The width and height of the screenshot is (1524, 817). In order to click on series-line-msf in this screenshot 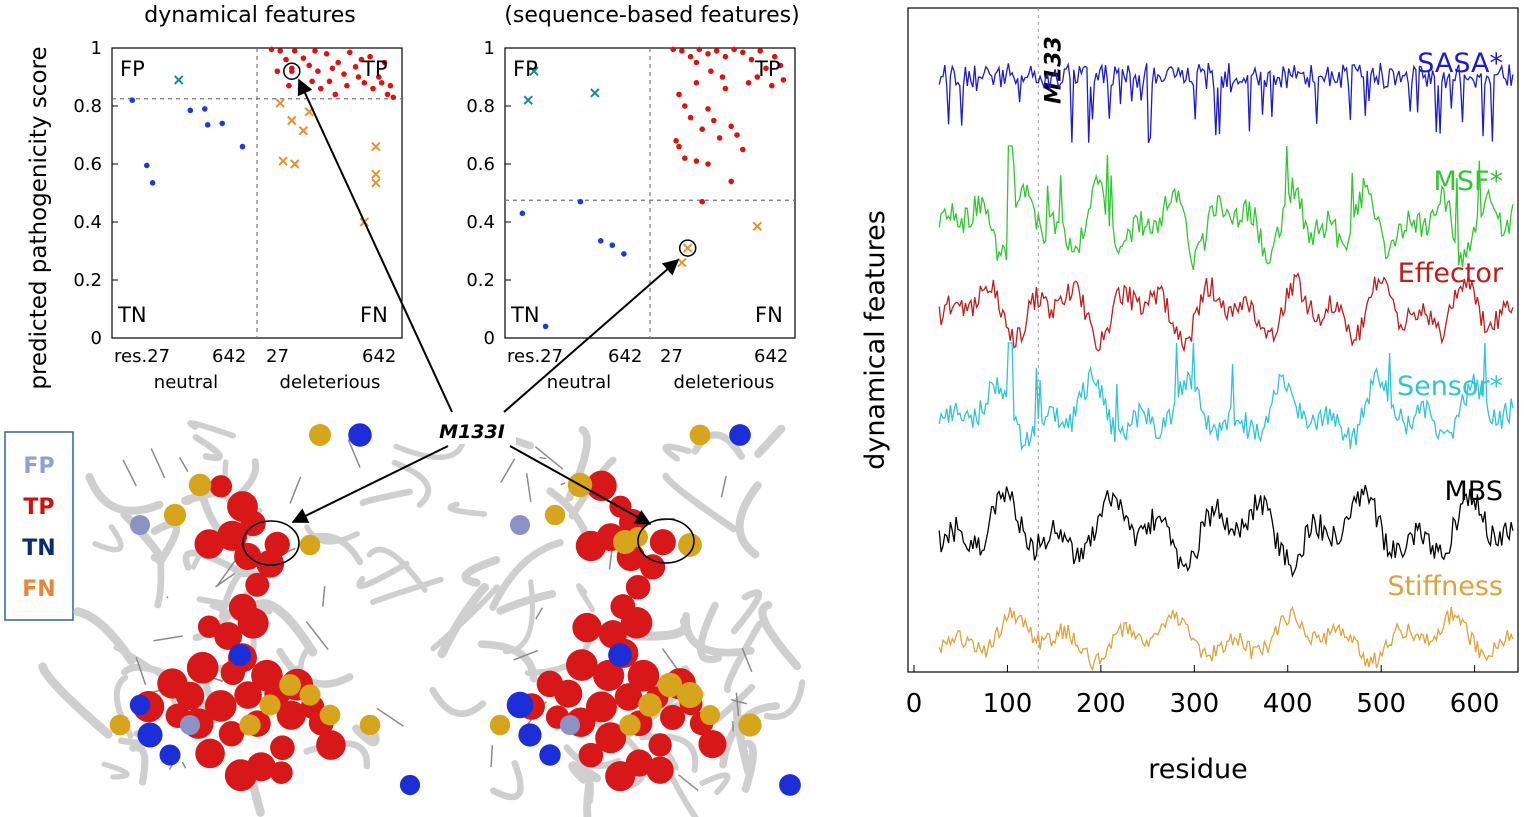, I will do `click(1226, 208)`.